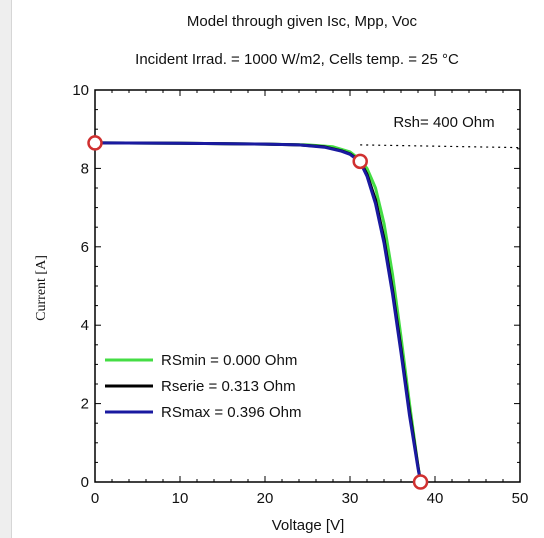 Image resolution: width=544 pixels, height=538 pixels. I want to click on y-tick-label: 6, so click(85, 247).